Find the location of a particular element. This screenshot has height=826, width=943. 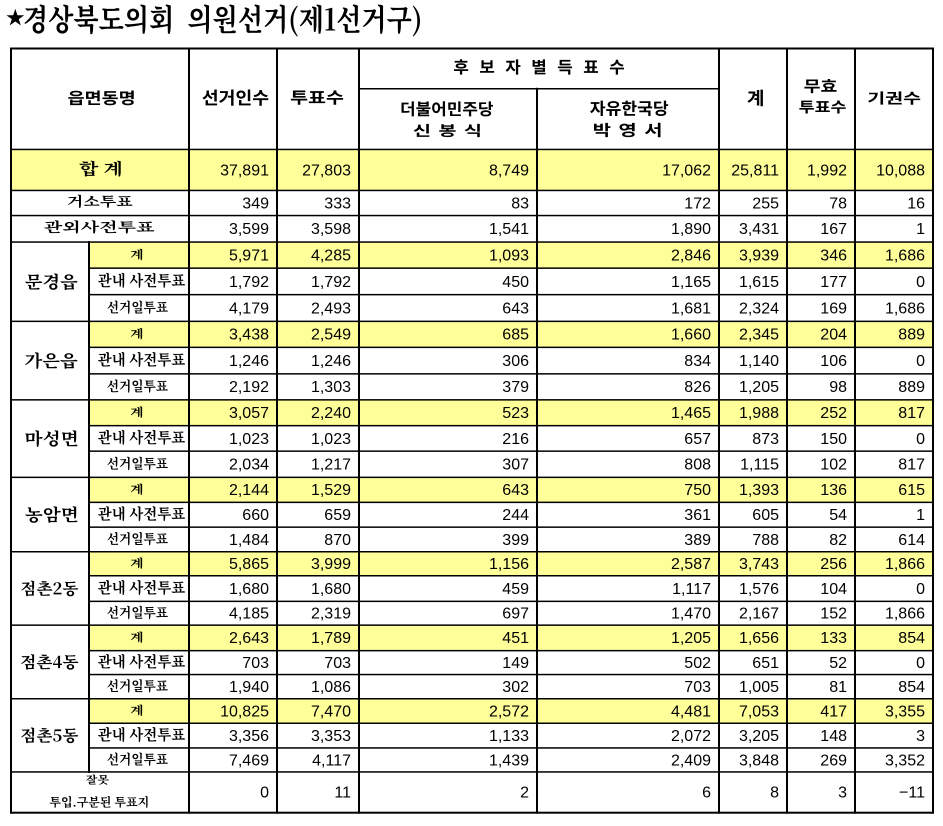

svg-text: 98 is located at coordinates (838, 387).